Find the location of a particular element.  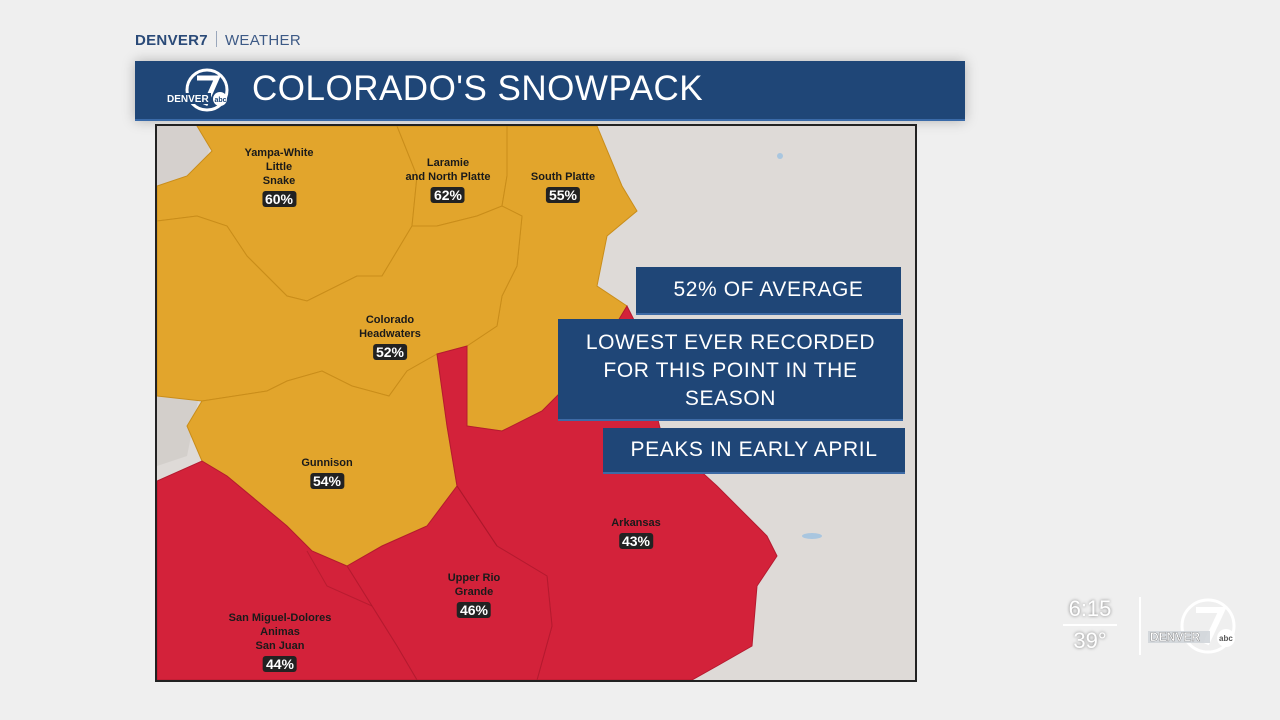

basin-san-miguel-dolores is located at coordinates (287, 570).